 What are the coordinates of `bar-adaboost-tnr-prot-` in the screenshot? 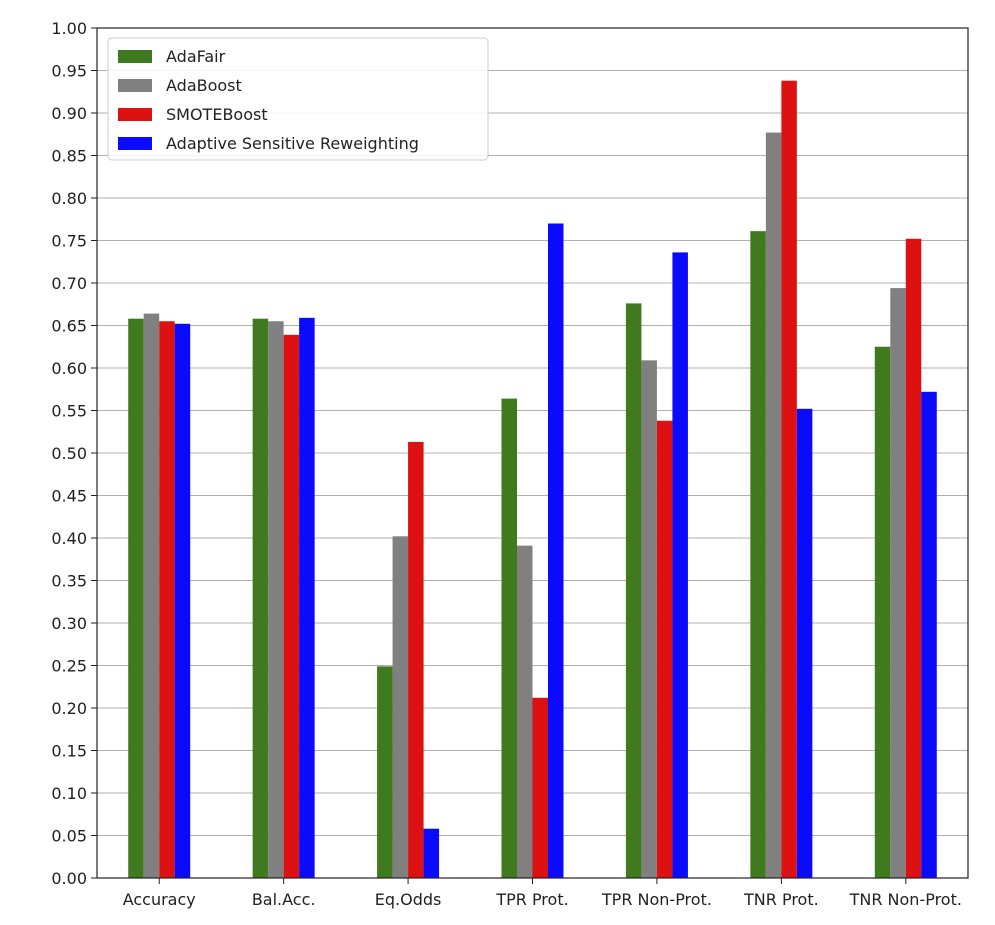 It's located at (773, 505).